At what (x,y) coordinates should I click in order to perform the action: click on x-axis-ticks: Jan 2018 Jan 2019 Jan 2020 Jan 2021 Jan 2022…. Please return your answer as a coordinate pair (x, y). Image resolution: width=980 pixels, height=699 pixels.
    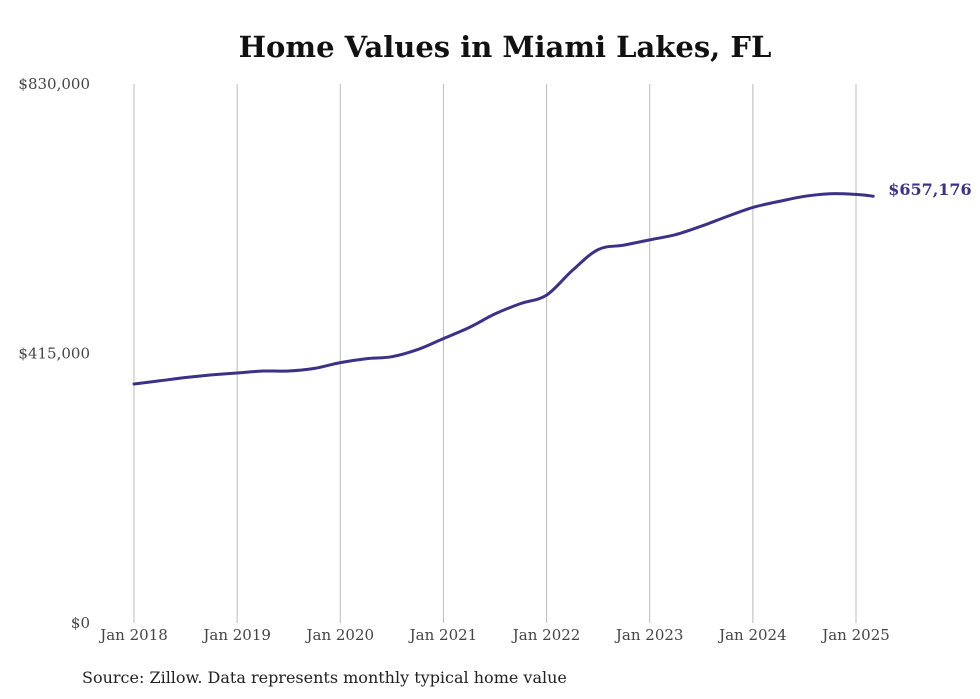
    Looking at the image, I should click on (494, 635).